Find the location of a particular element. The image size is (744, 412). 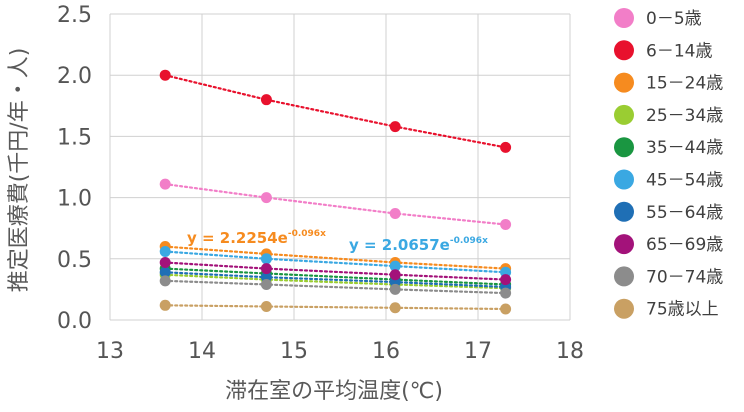

y-tick-label: 1.0 is located at coordinates (74, 199).